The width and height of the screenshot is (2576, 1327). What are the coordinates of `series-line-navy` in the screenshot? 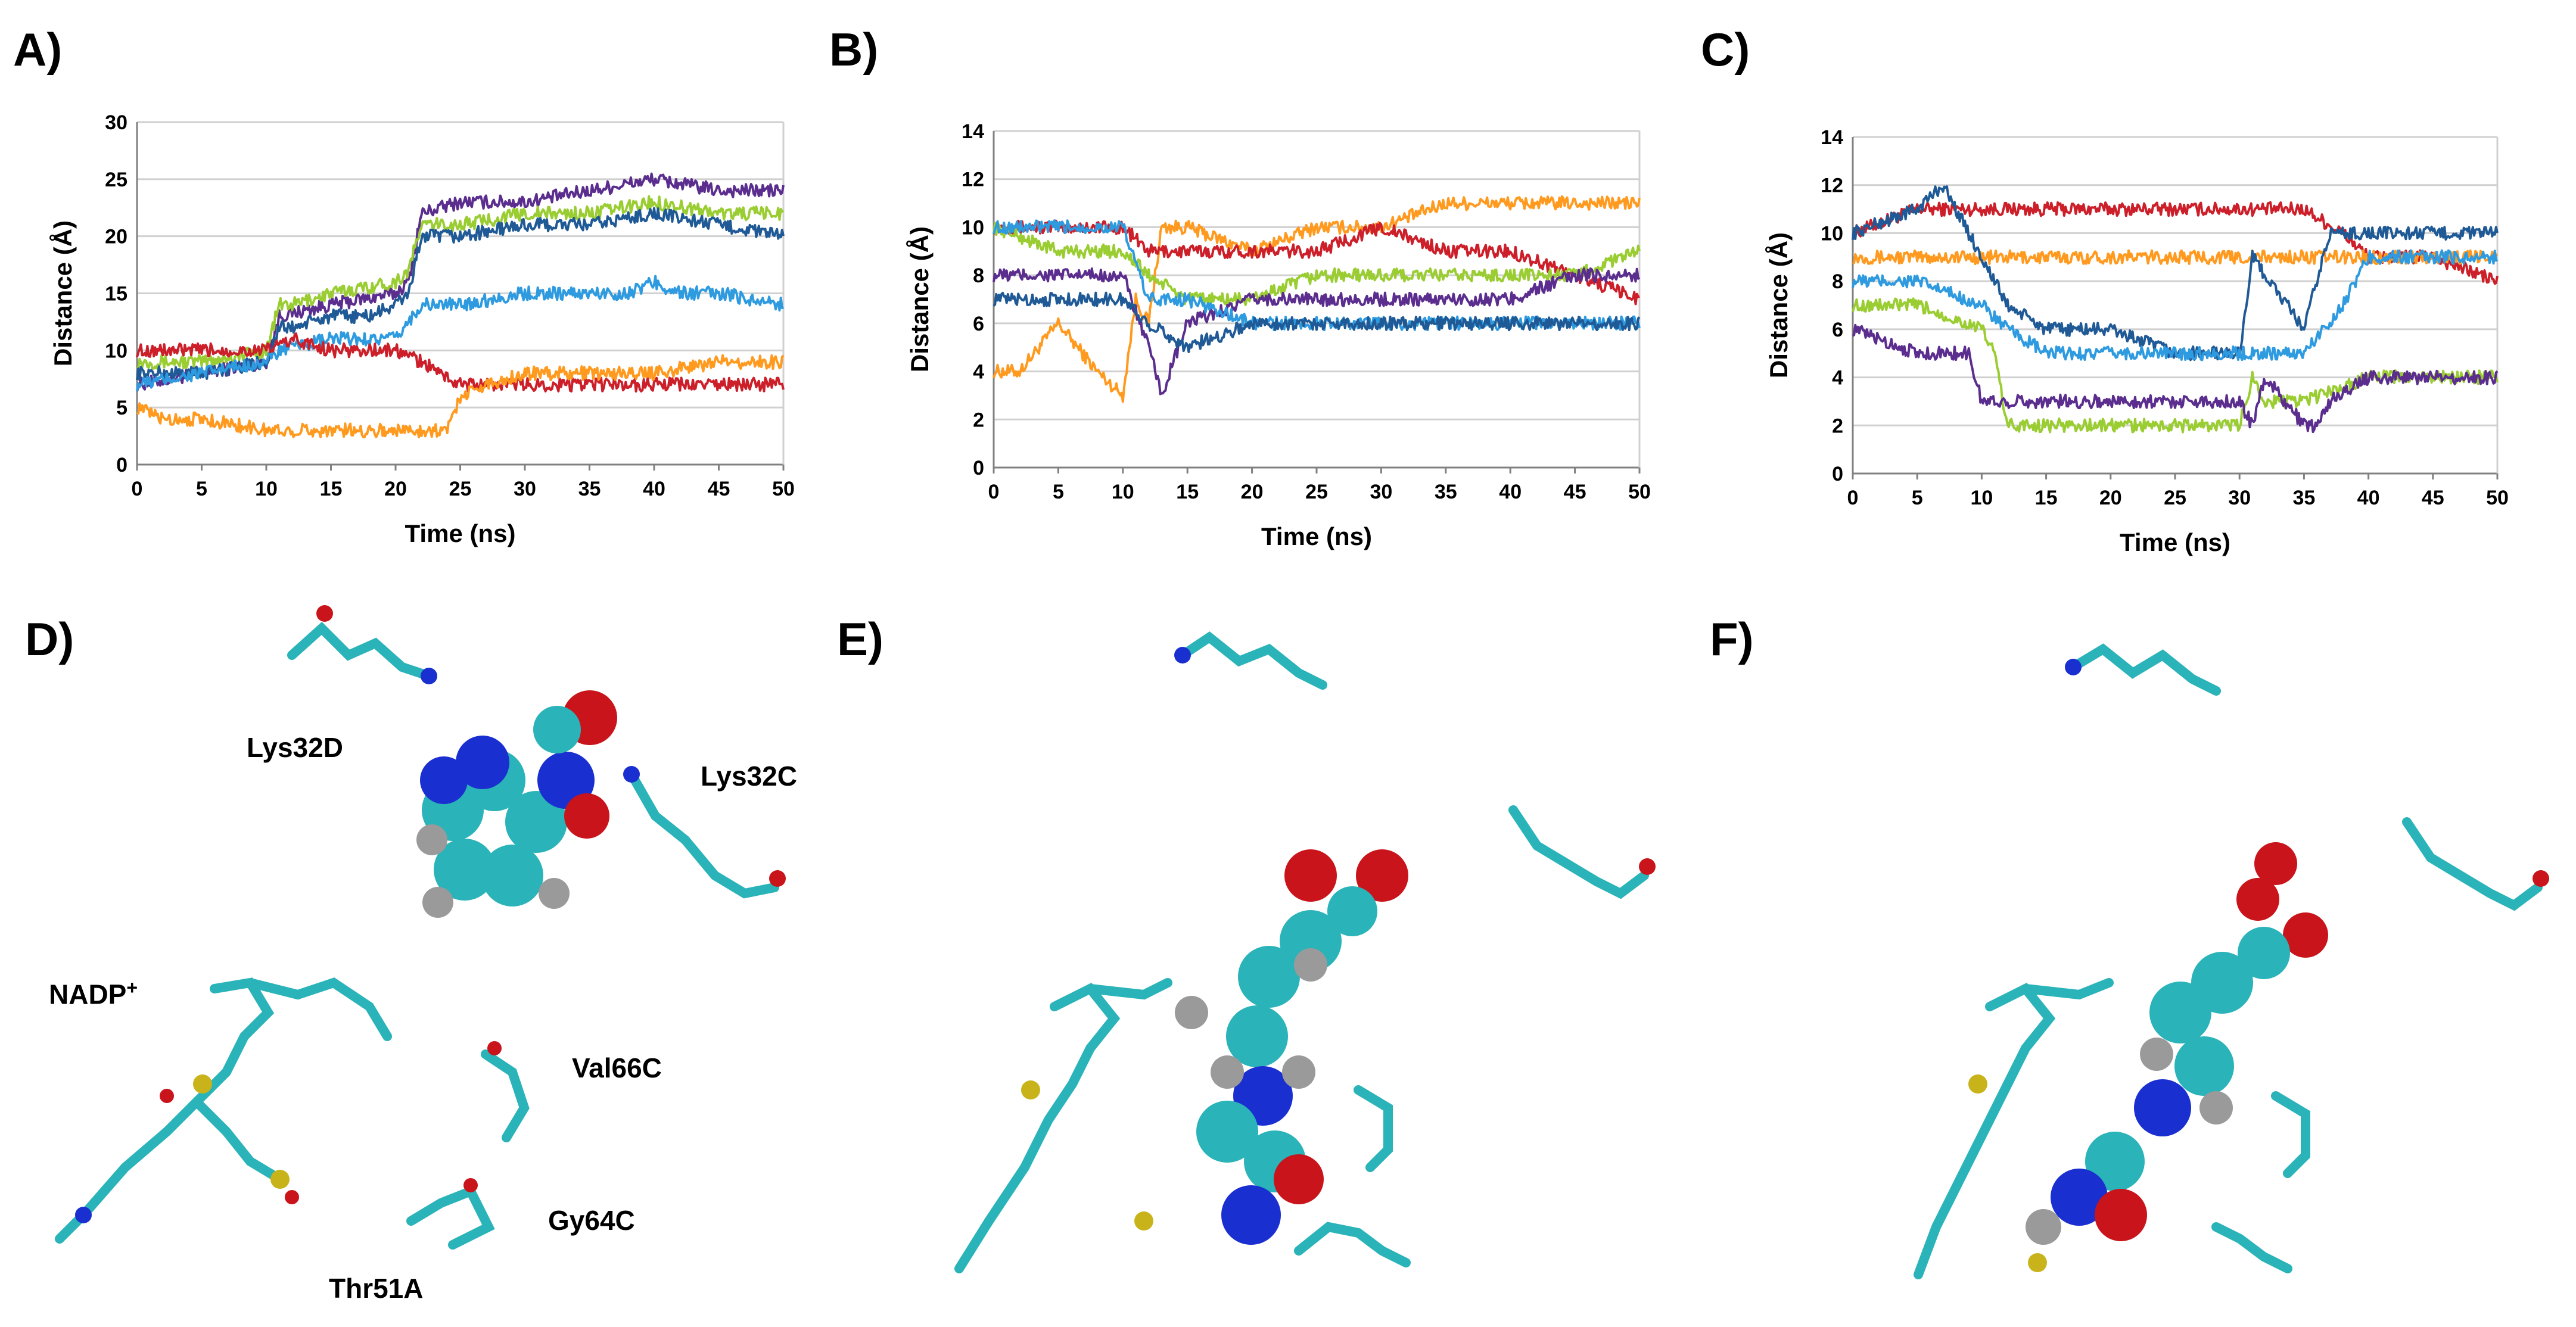 It's located at (1317, 322).